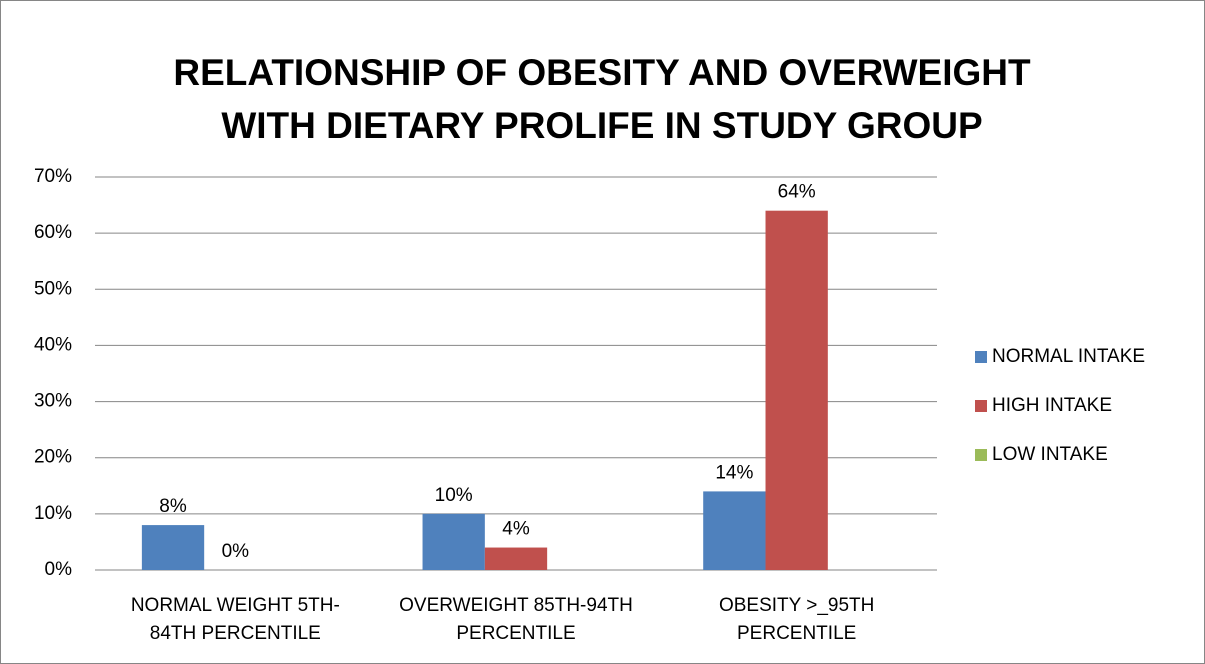 This screenshot has height=664, width=1205. What do you see at coordinates (53, 344) in the screenshot?
I see `y-tick-label: 40%` at bounding box center [53, 344].